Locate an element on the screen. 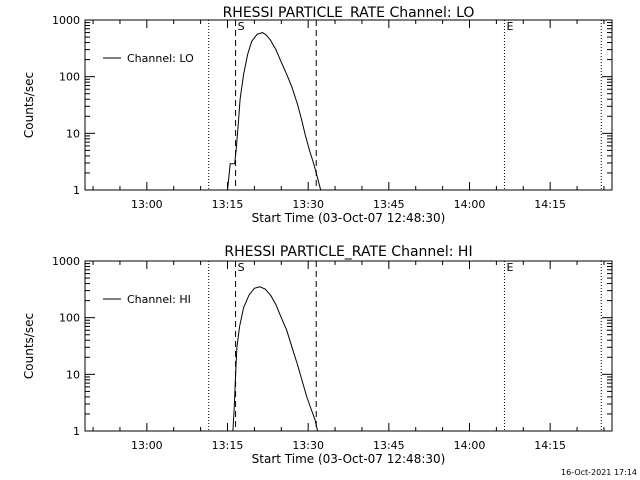 This screenshot has height=480, width=640. footer-timestamp: 16-Oct-2021 17:14 is located at coordinates (599, 472).